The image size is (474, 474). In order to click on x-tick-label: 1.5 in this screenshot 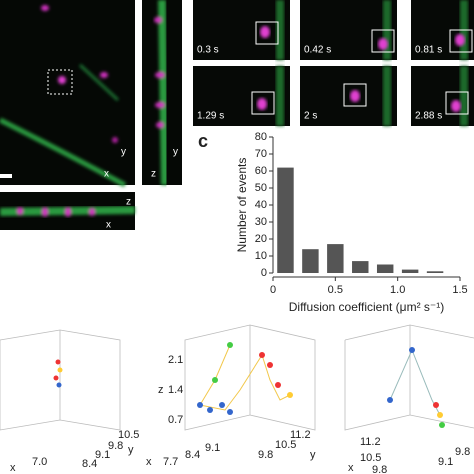, I will do `click(459, 290)`.